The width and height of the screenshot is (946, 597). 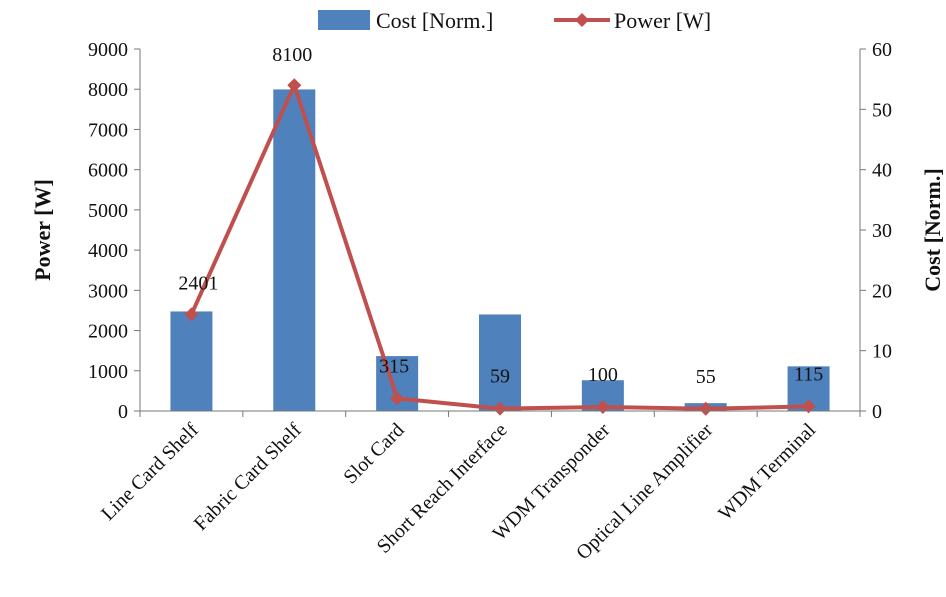 What do you see at coordinates (514, 20) in the screenshot?
I see `legend: Cost [Norm.] Power [W]` at bounding box center [514, 20].